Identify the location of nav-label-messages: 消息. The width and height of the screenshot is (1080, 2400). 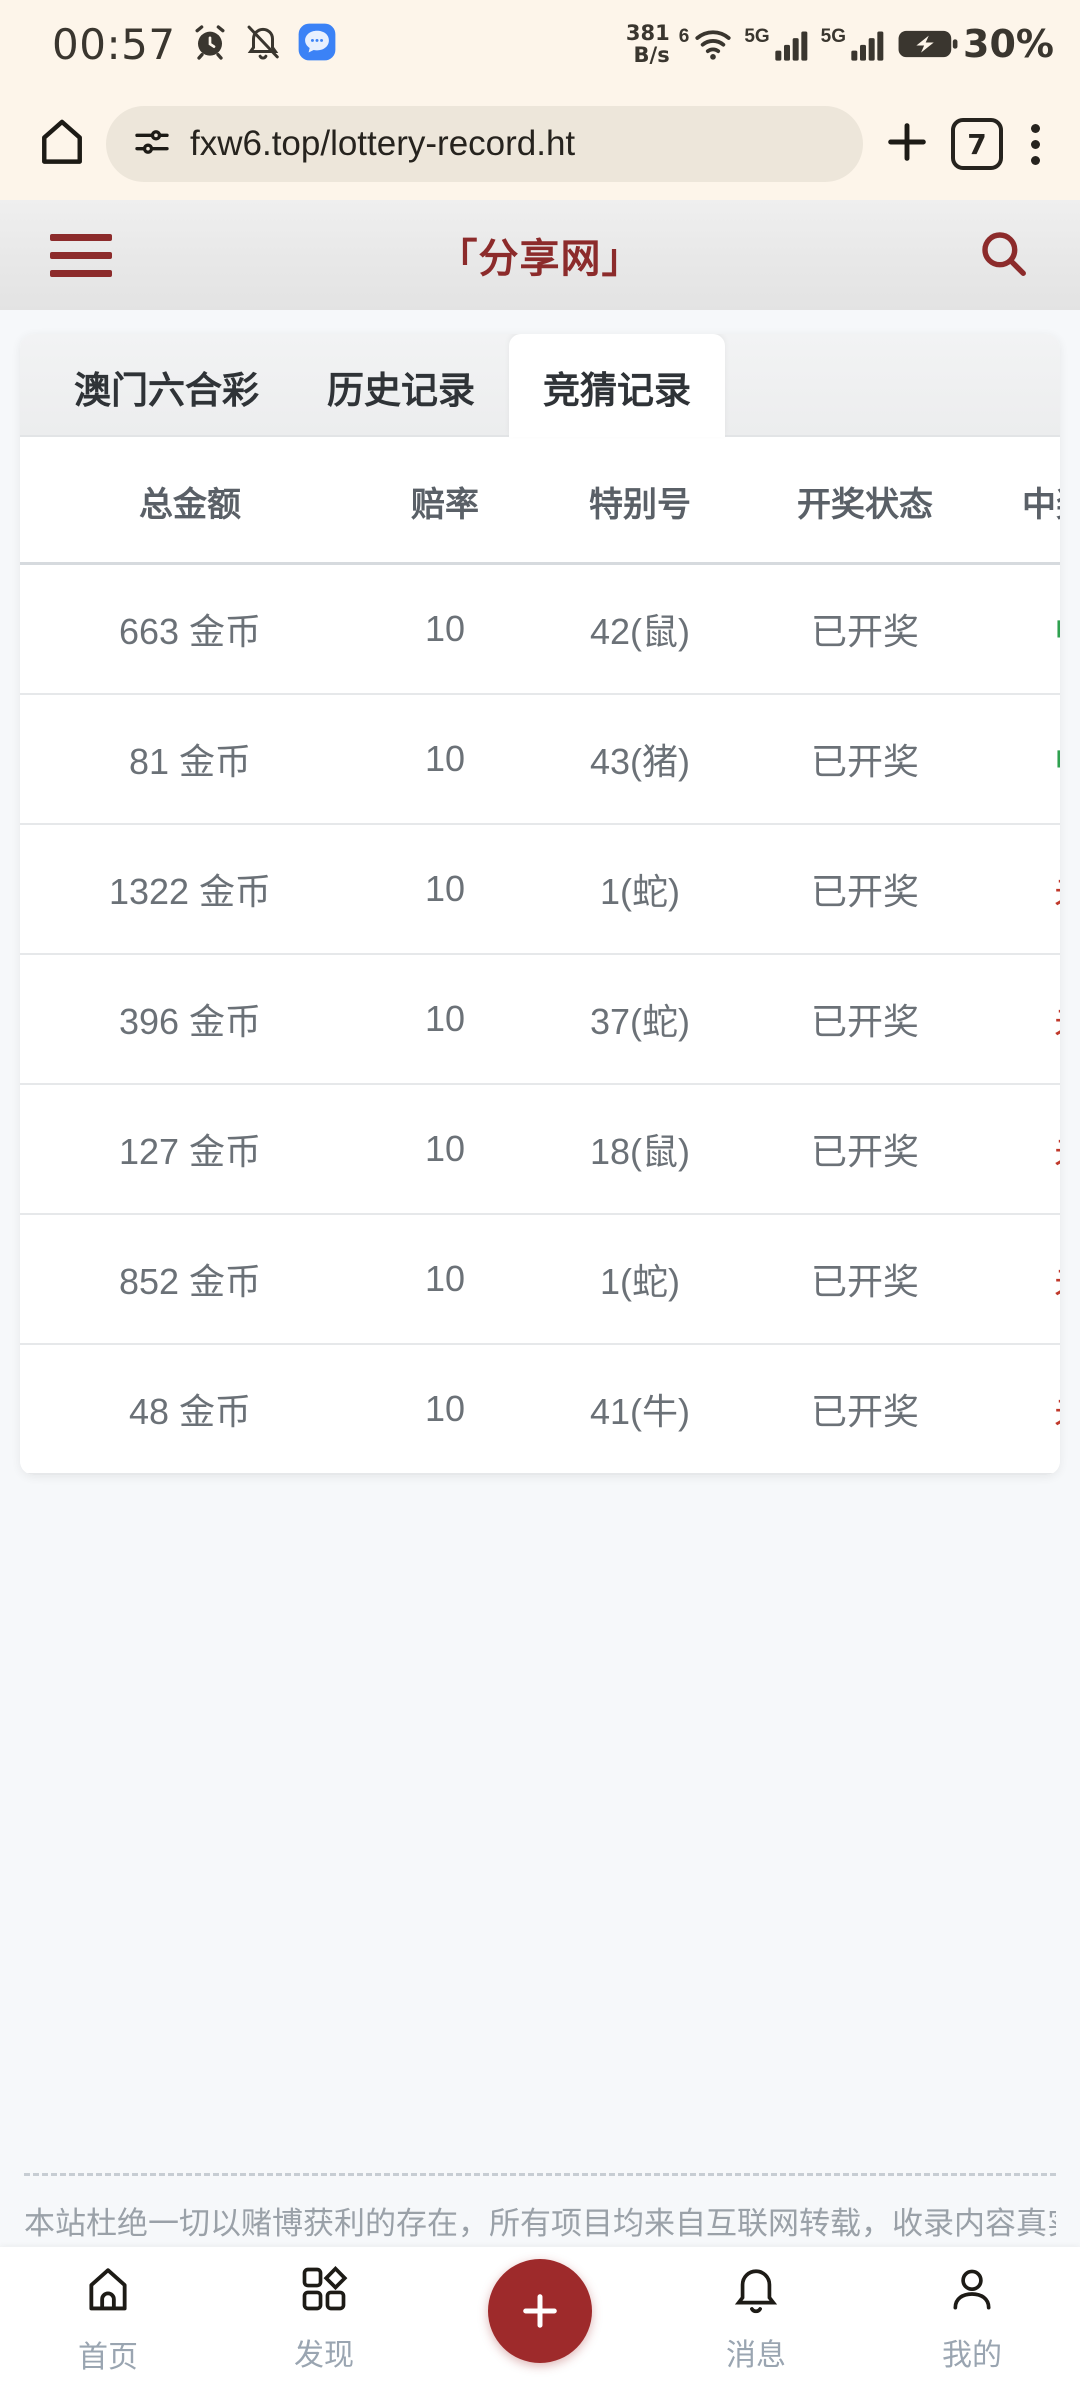
(756, 2355).